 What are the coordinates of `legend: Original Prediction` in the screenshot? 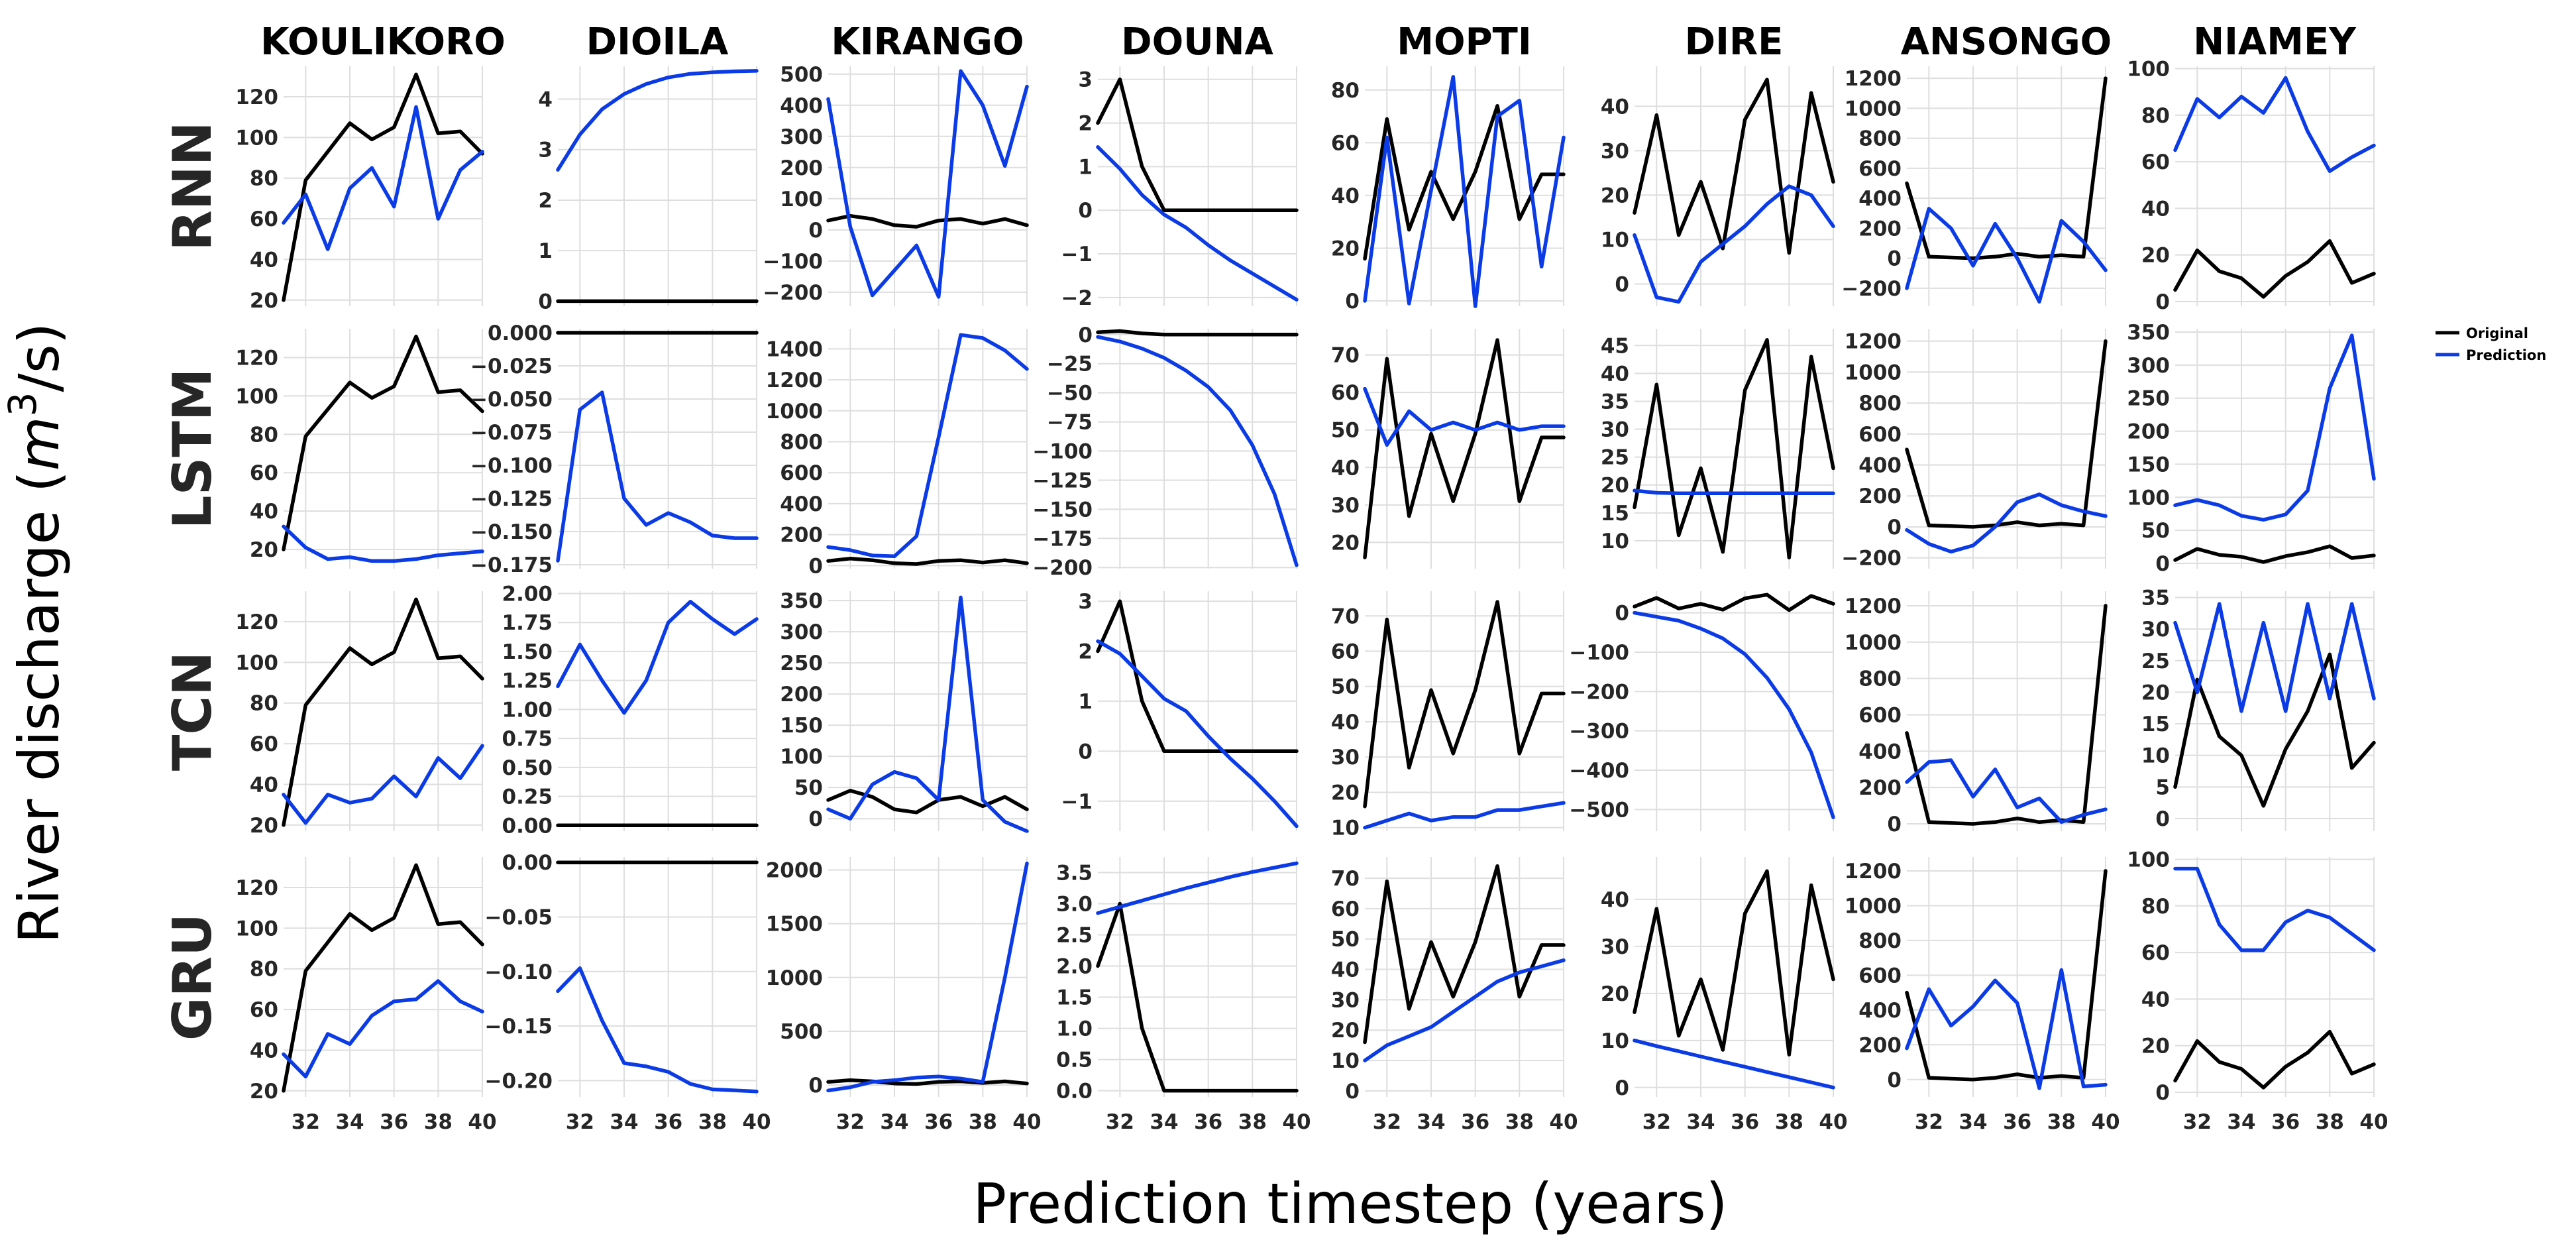 It's located at (2491, 344).